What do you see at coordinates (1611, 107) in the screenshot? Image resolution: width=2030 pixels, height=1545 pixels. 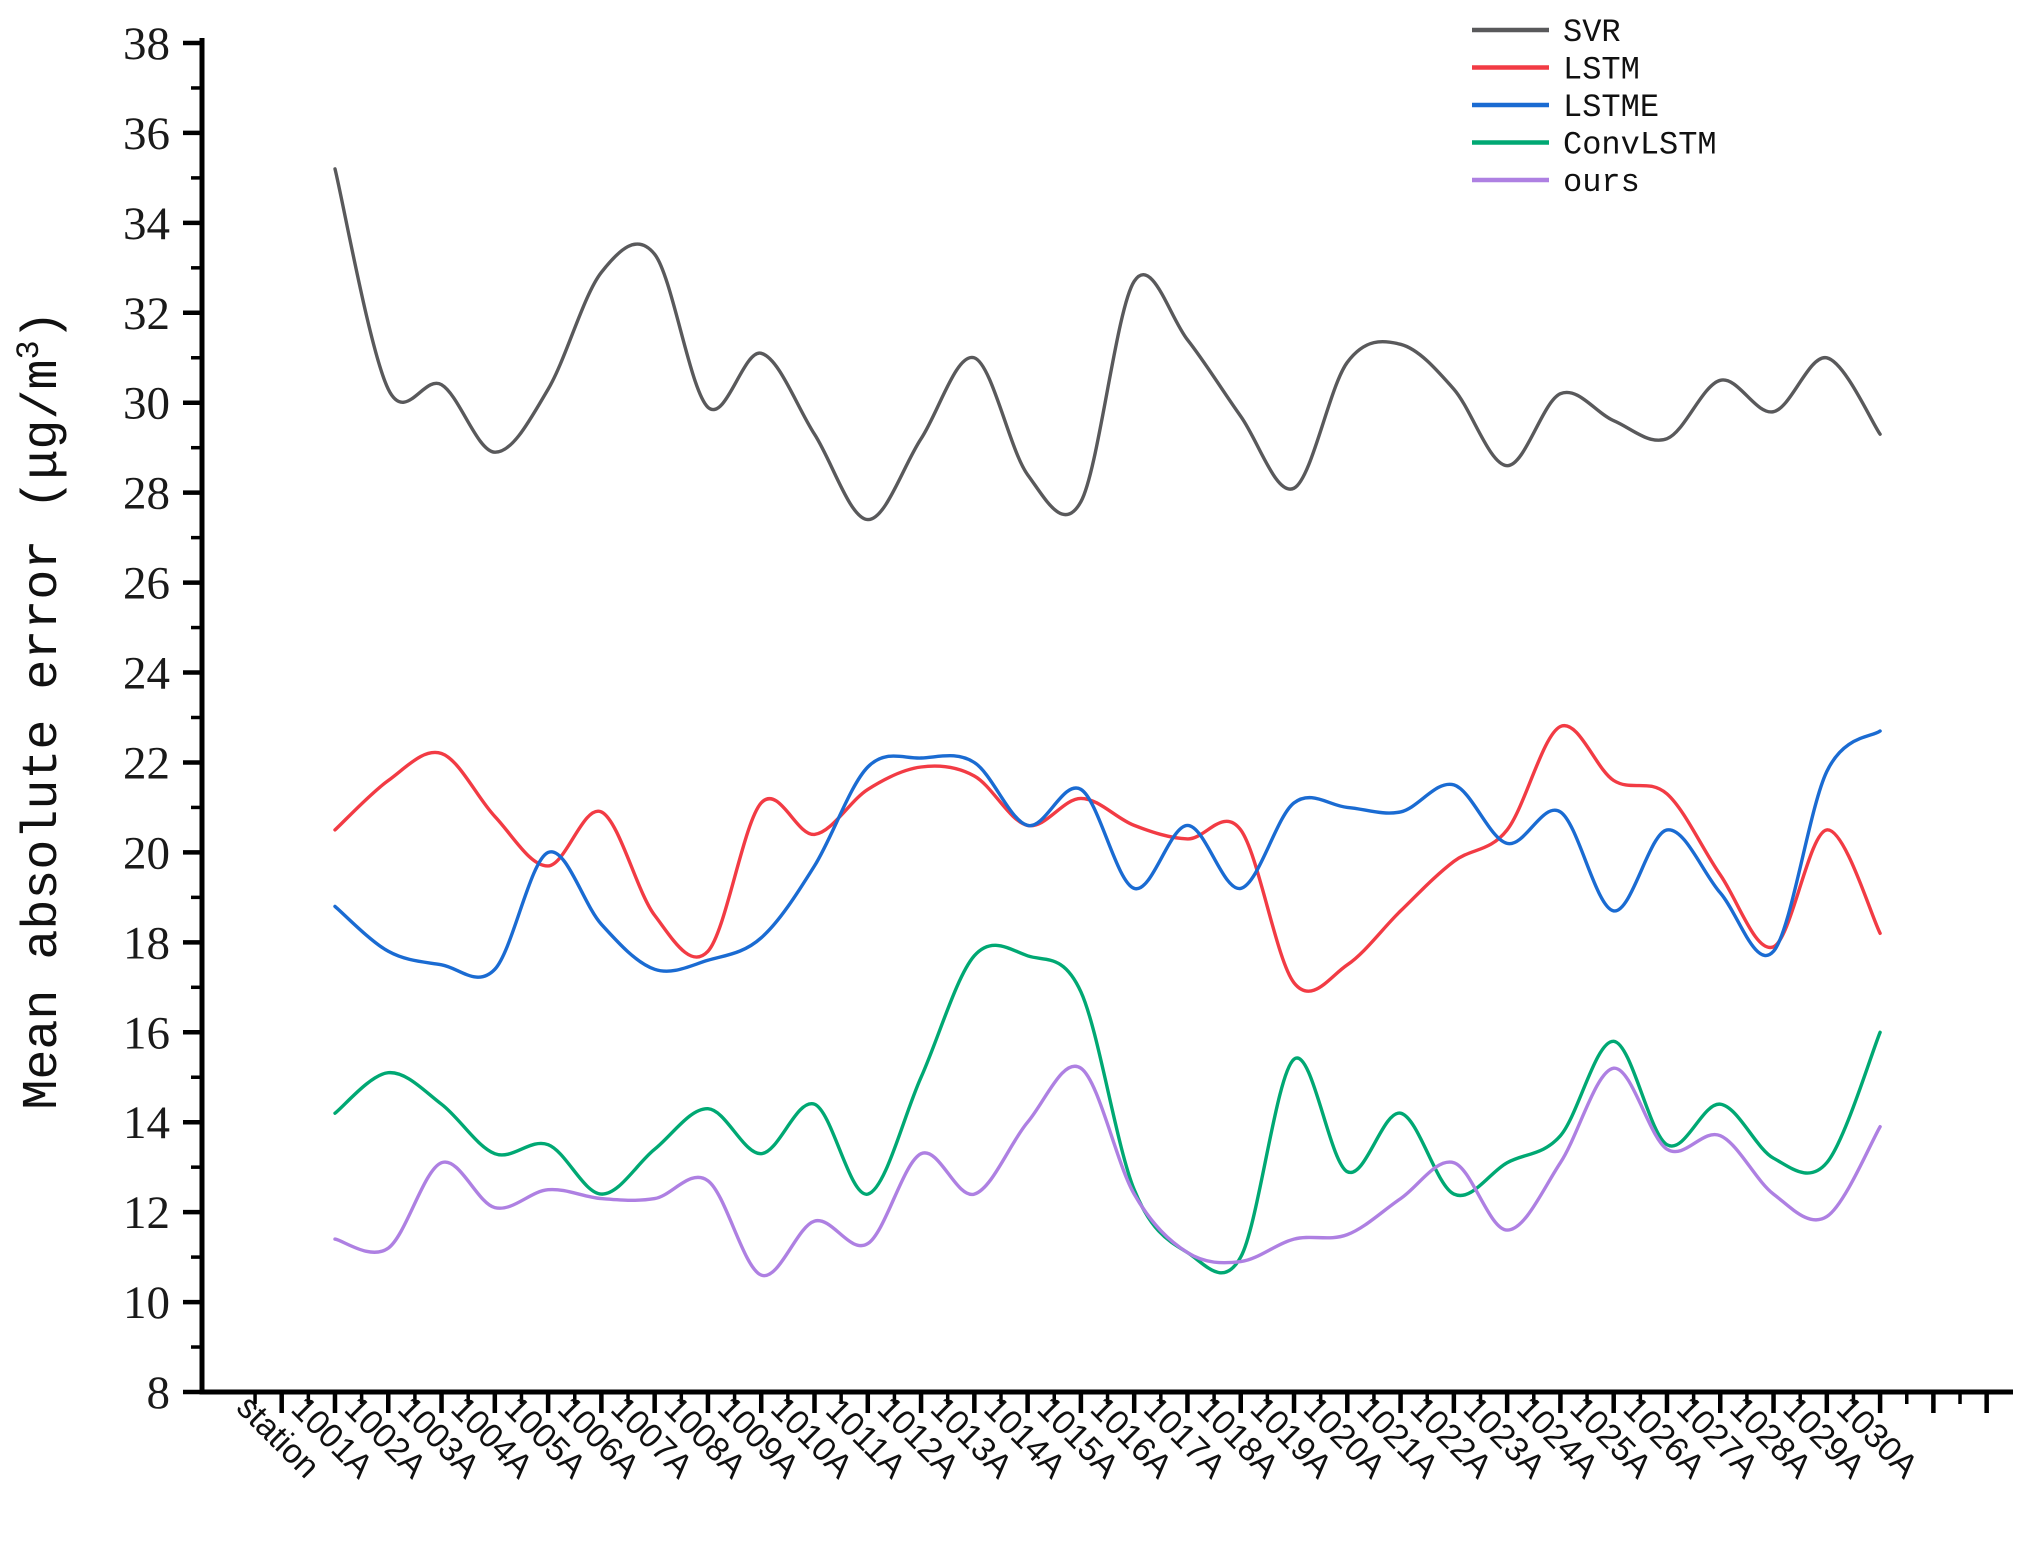 I see `legend-label: LSTME` at bounding box center [1611, 107].